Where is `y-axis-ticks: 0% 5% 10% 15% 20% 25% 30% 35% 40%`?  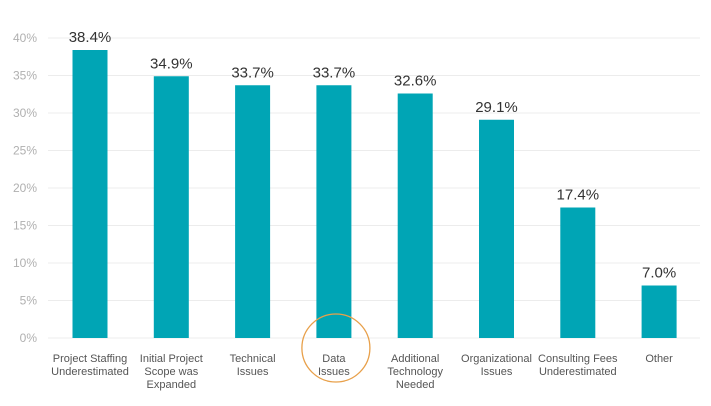
y-axis-ticks: 0% 5% 10% 15% 20% 25% 30% 35% 40% is located at coordinates (25, 188).